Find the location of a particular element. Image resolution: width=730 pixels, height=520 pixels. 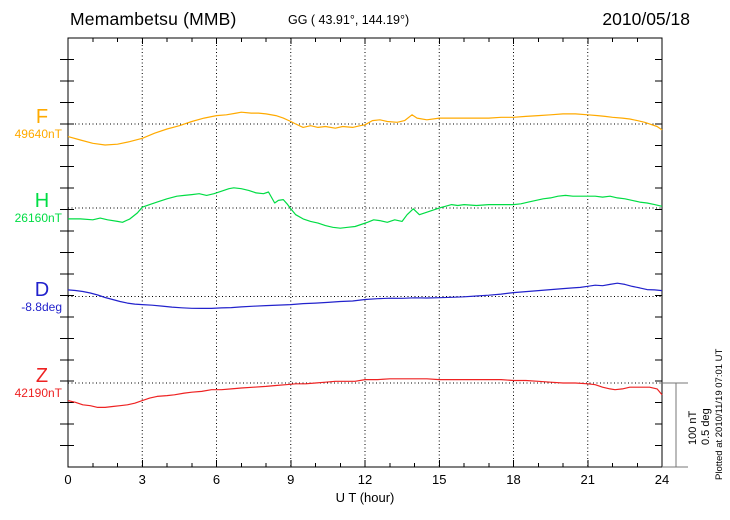

scale-bar-label: 100 nT 0.5 deg is located at coordinates (700, 426).